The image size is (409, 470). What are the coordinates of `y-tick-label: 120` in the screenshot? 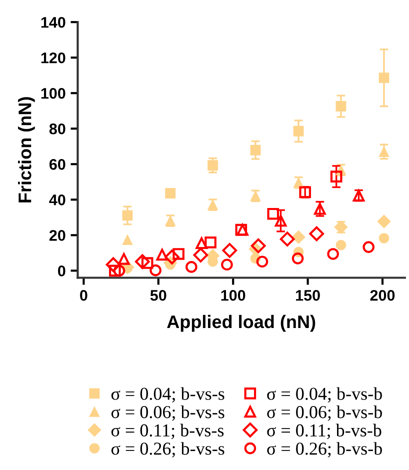 It's located at (53, 58).